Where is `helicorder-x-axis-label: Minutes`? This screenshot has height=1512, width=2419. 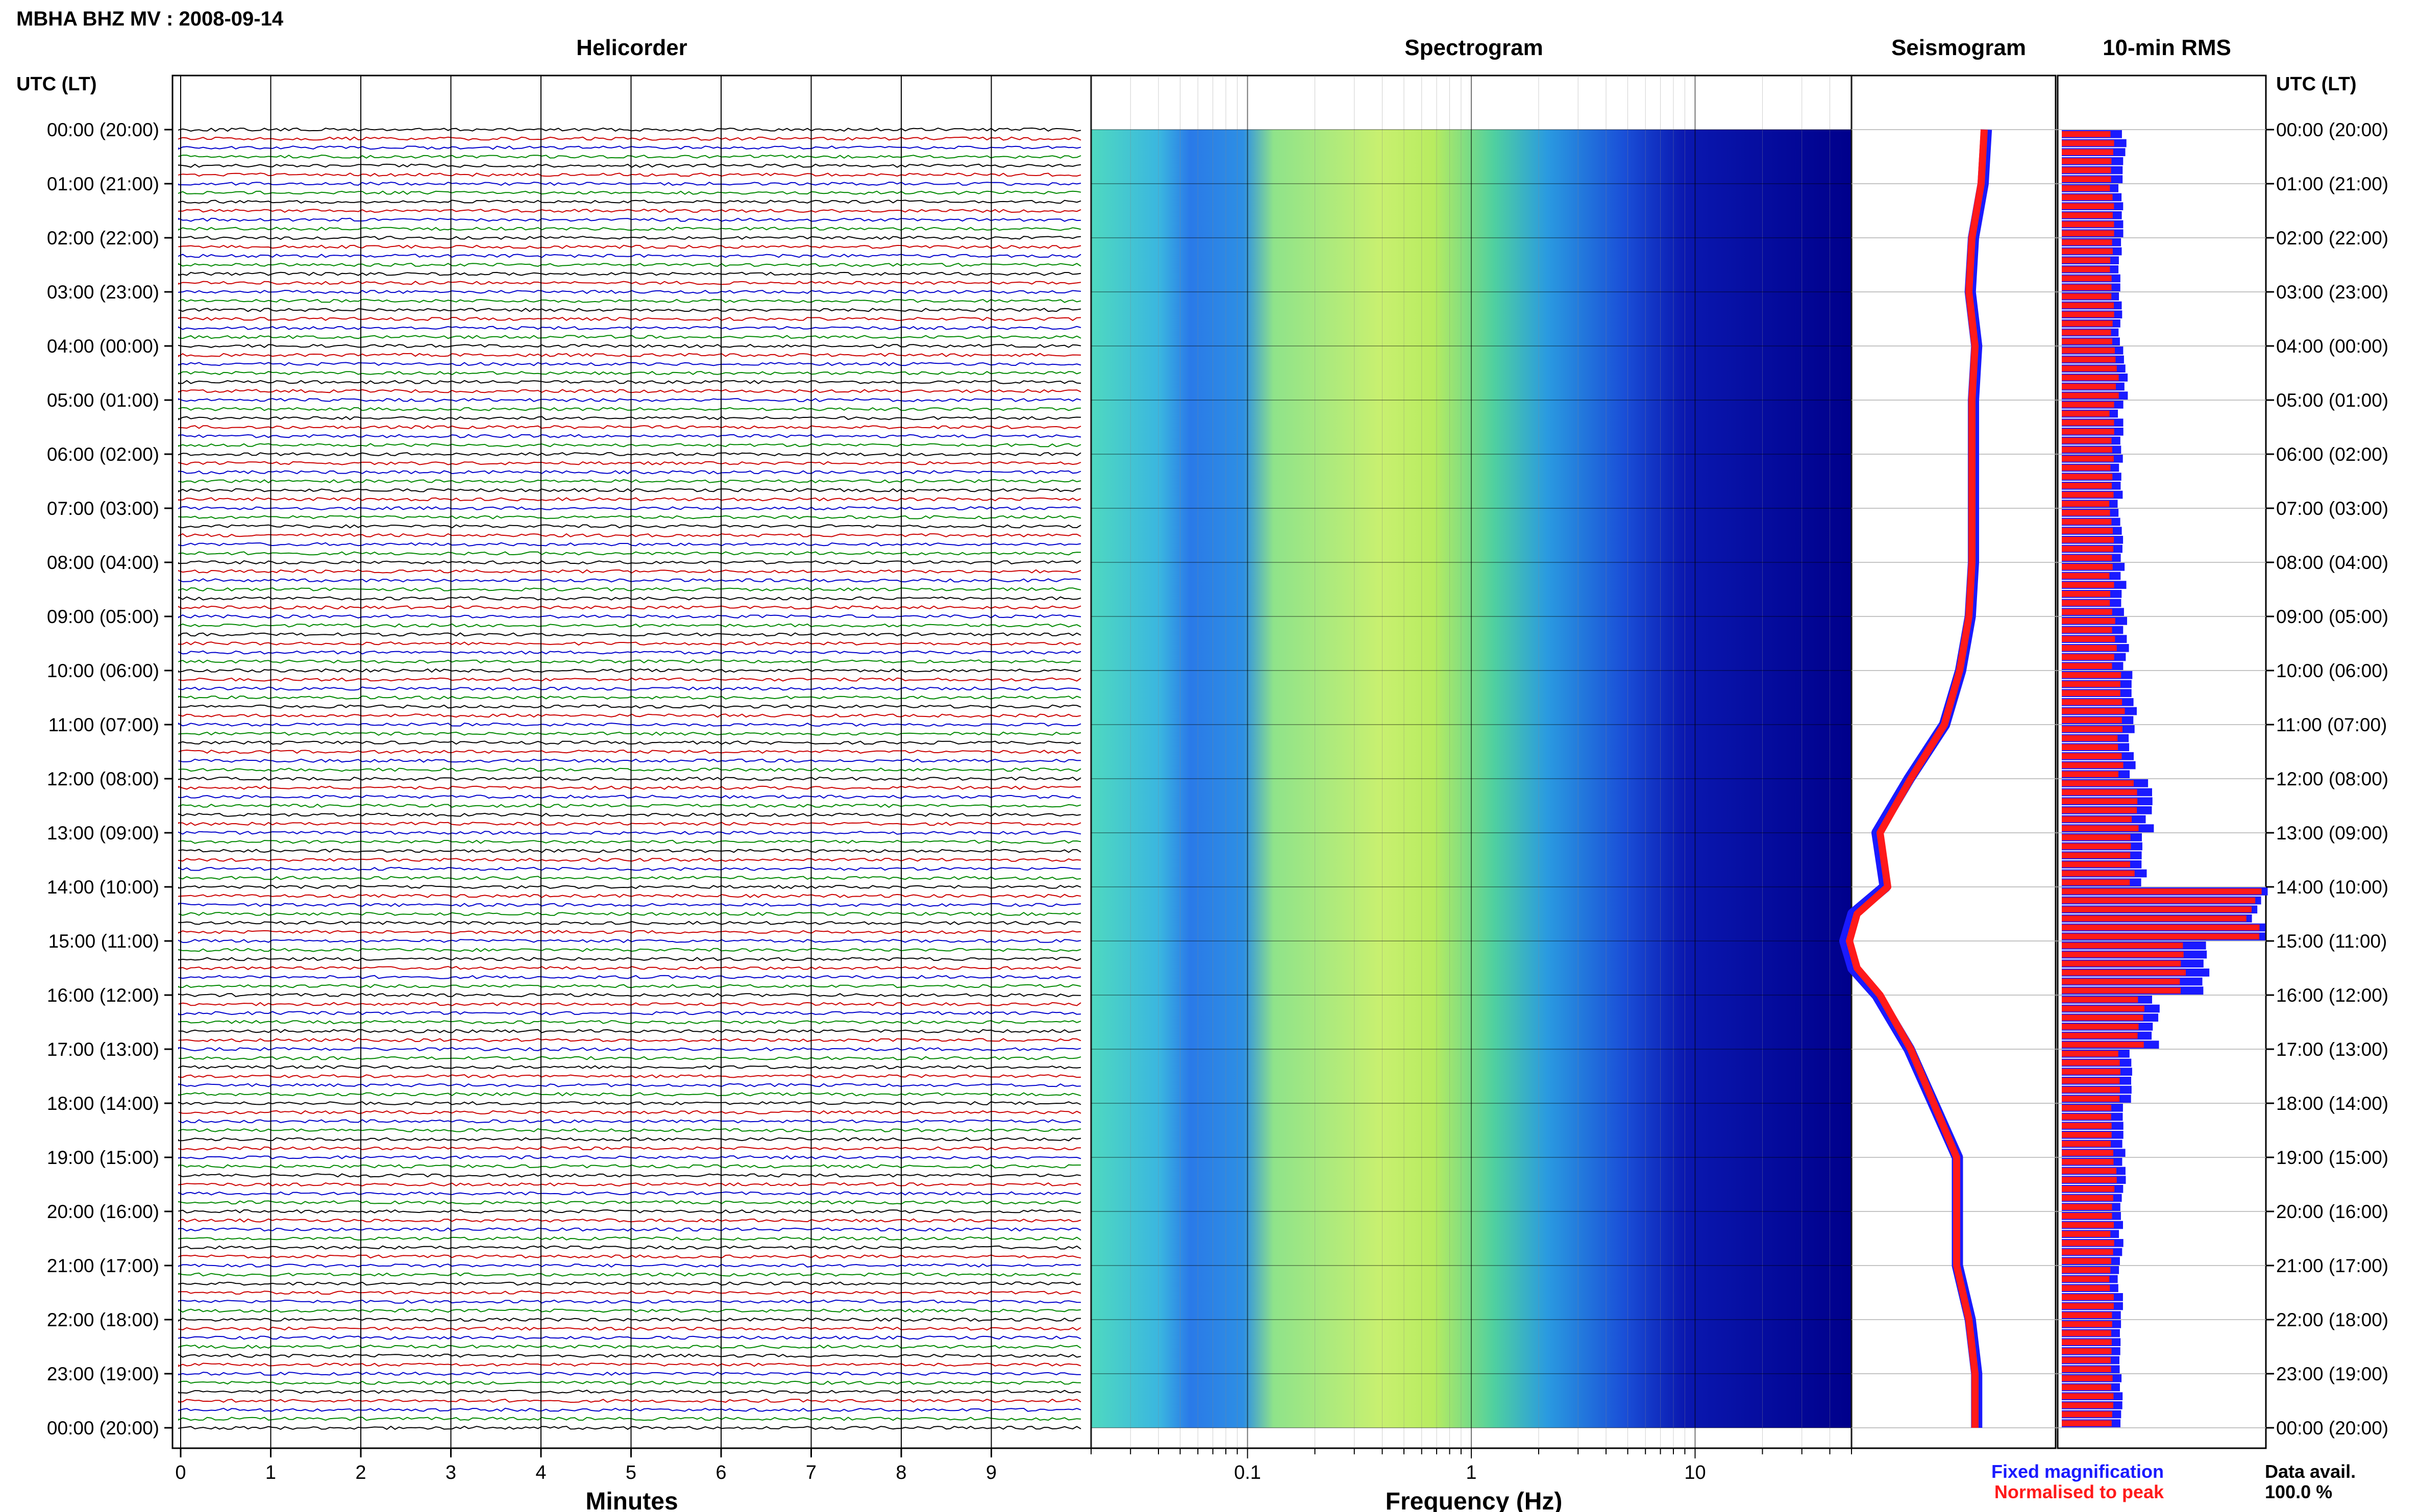 helicorder-x-axis-label: Minutes is located at coordinates (631, 1500).